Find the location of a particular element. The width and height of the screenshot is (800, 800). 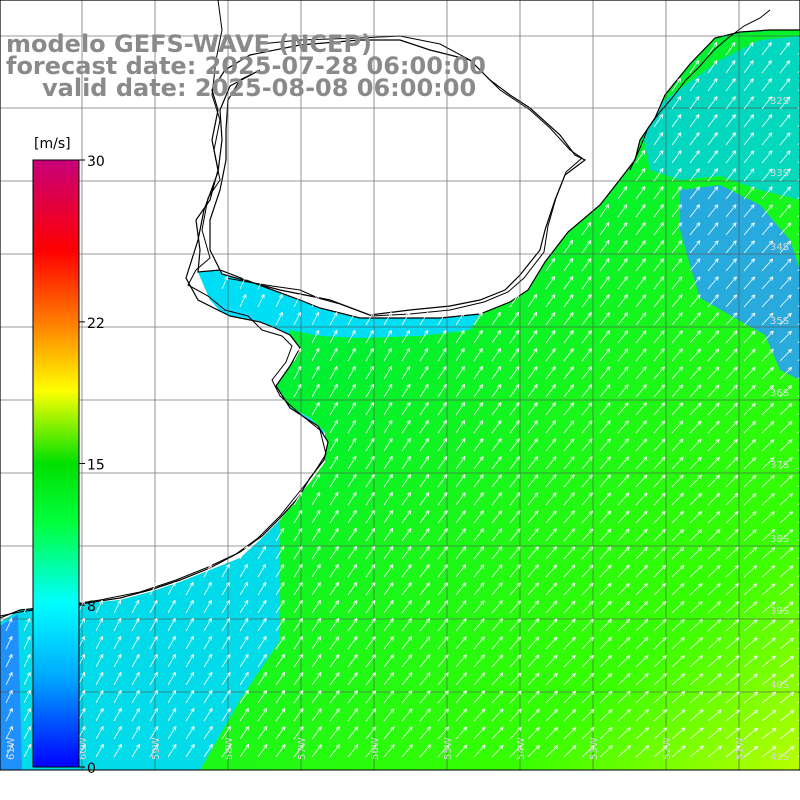

colorbar-tick-label: 15 is located at coordinates (96, 466).